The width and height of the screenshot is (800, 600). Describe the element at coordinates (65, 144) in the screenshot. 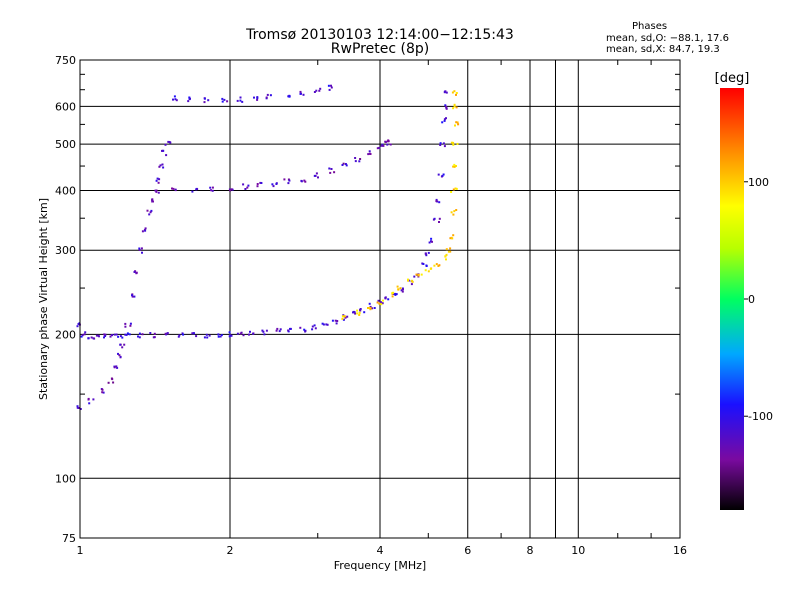

I see `y-tick-label: 500` at that location.